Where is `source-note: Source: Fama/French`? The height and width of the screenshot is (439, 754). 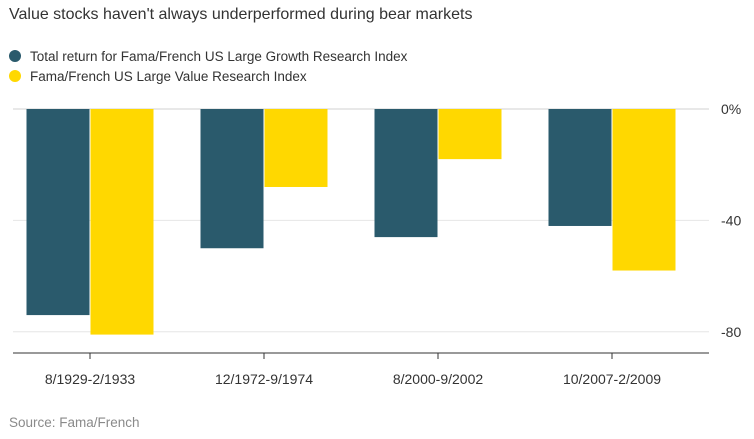
source-note: Source: Fama/French is located at coordinates (74, 422).